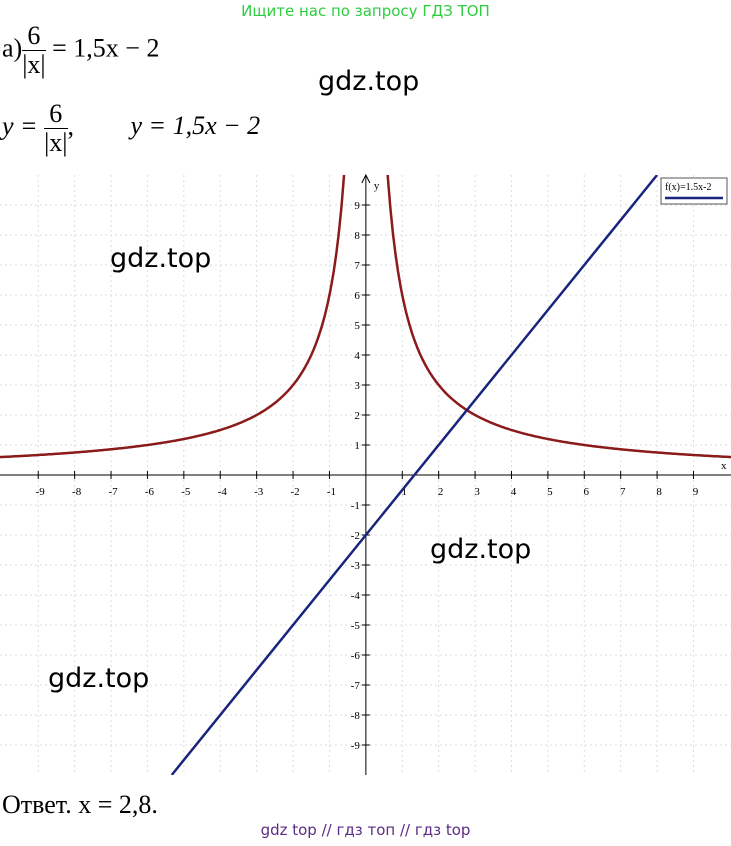 The image size is (731, 846). Describe the element at coordinates (77, 492) in the screenshot. I see `x-tick-label: -8` at that location.